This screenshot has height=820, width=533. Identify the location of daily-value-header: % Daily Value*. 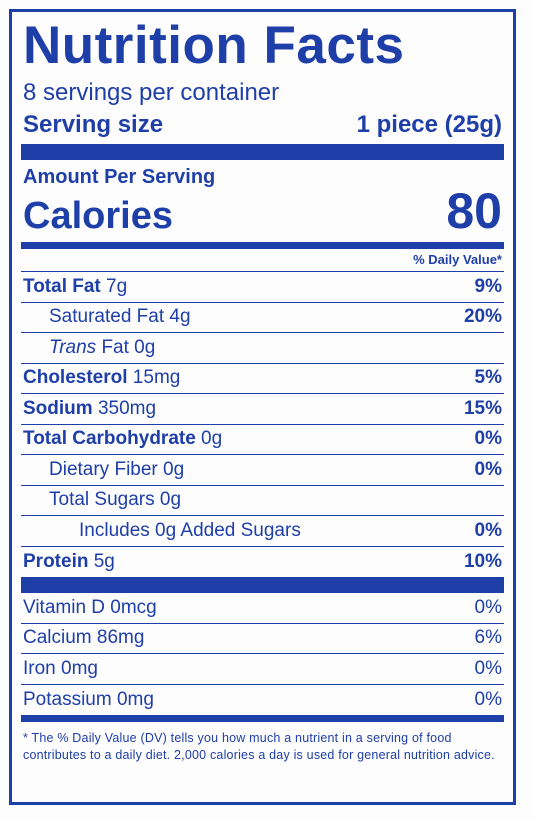
(262, 260).